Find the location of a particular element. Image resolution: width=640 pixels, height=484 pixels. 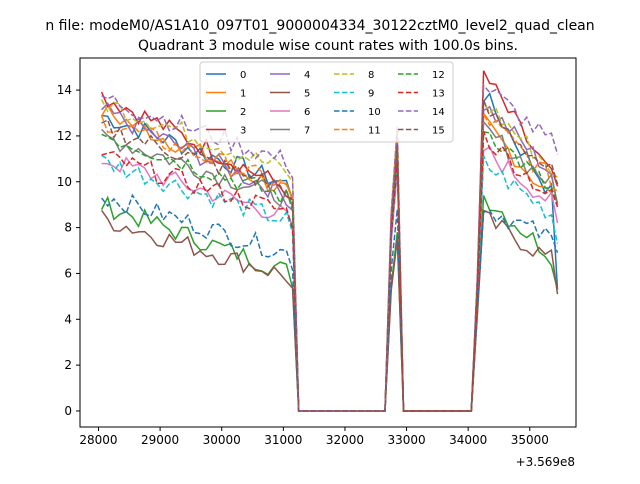

legend-label-8: 8 is located at coordinates (371, 75).